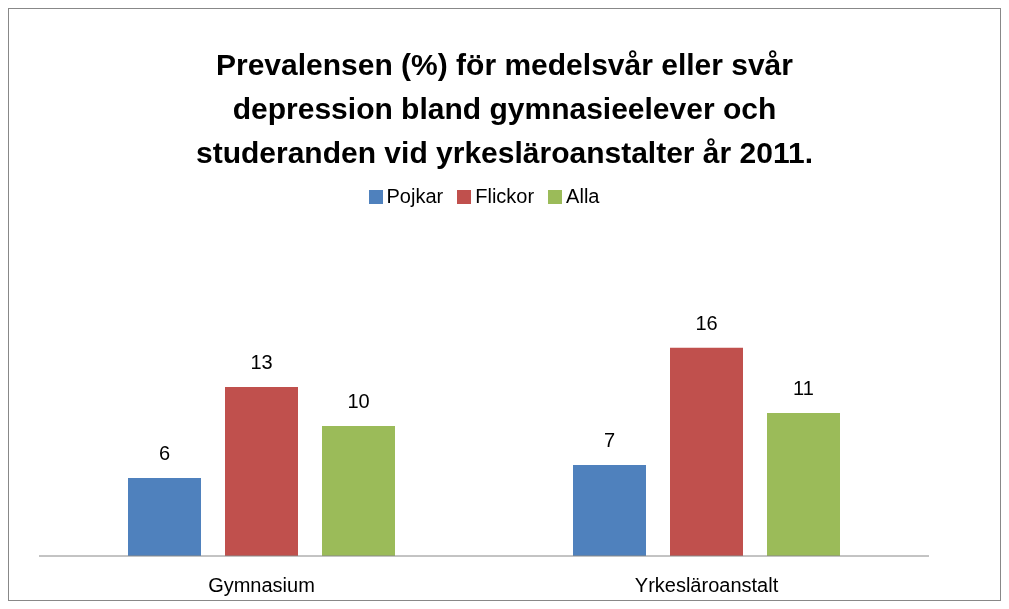 The image size is (1009, 609). I want to click on legend-label: Pojkar, so click(415, 196).